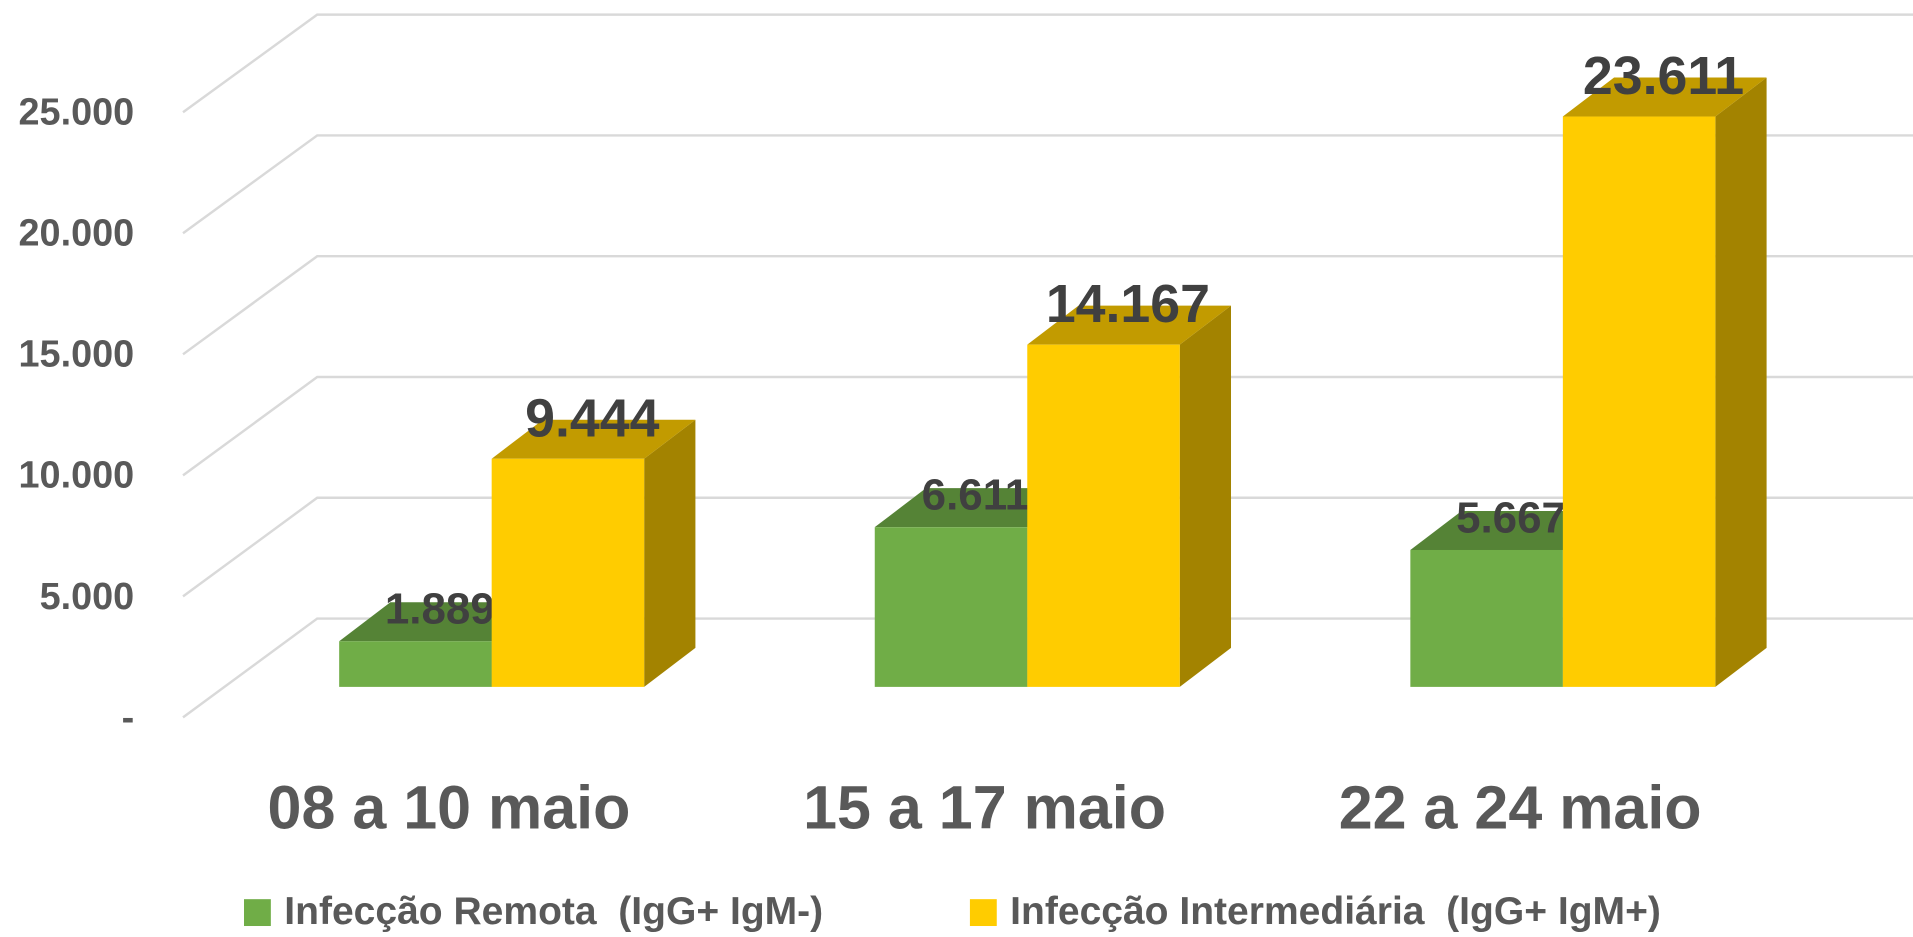  Describe the element at coordinates (1520, 808) in the screenshot. I see `x-tick-label: 22 a 24 maio` at that location.